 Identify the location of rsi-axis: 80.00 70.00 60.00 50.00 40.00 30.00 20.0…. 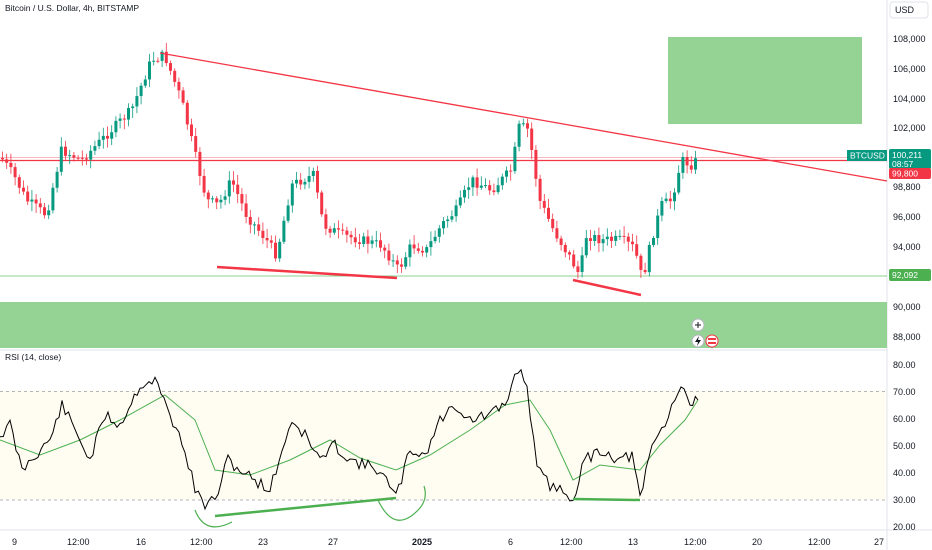
(904, 446).